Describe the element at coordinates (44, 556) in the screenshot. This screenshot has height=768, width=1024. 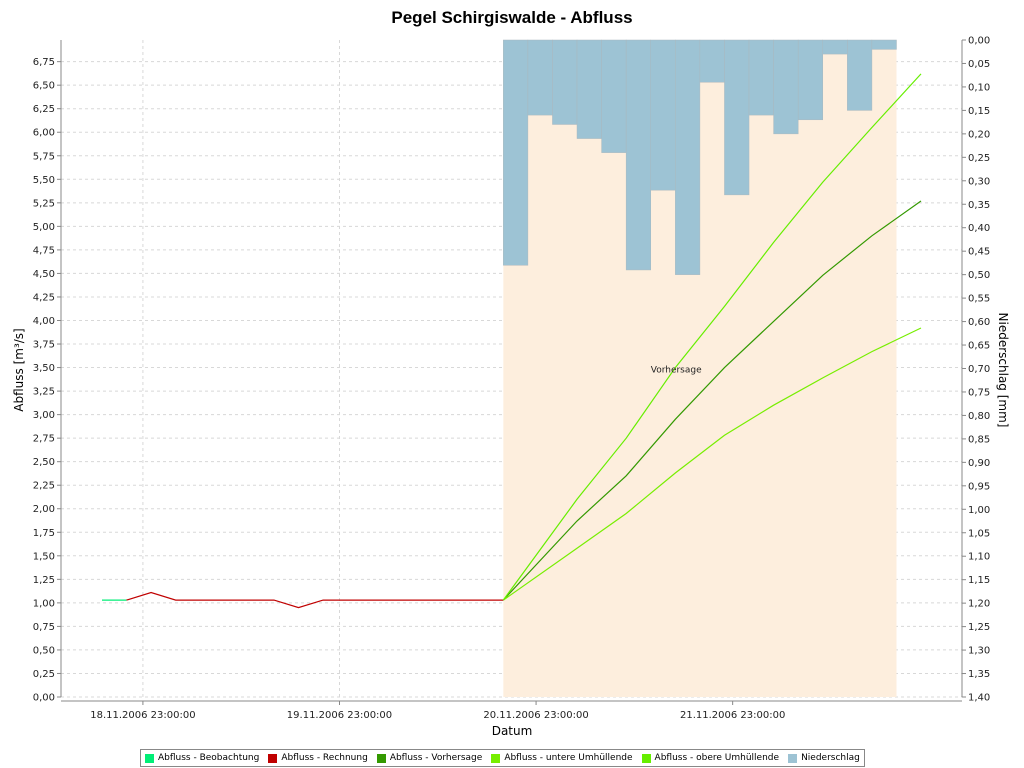
I see `y-tick-label: 1,50` at that location.